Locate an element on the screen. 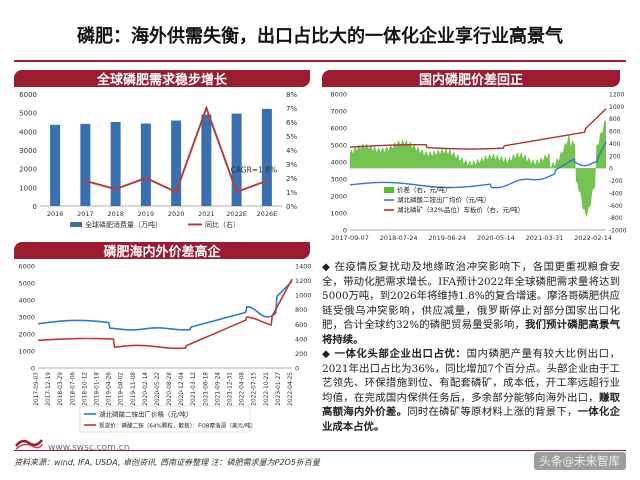 The height and width of the screenshot is (480, 640). line-hubei-dap is located at coordinates (165, 305).